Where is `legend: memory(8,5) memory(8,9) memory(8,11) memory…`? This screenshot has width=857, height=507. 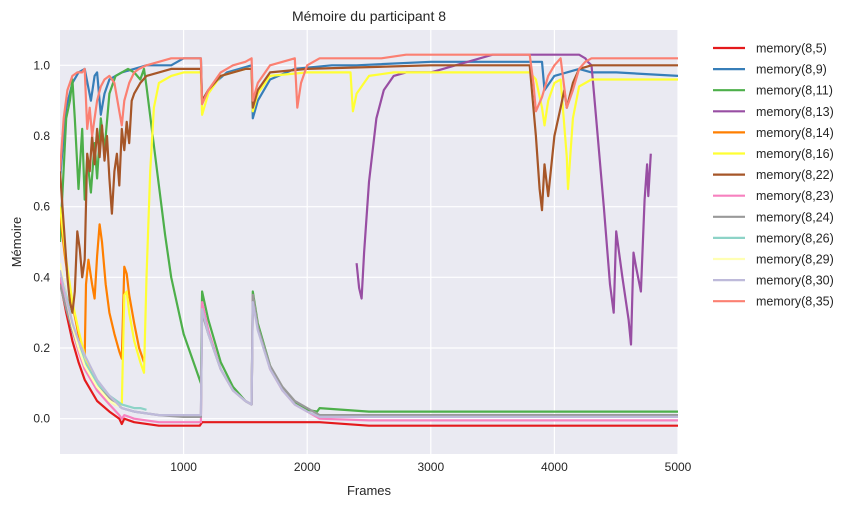
legend: memory(8,5) memory(8,9) memory(8,11) memory… is located at coordinates (773, 175).